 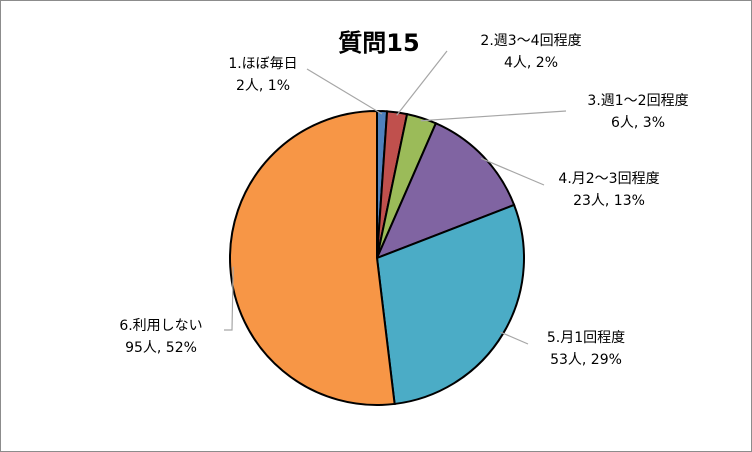 I want to click on slice-value-4: 23人, 13%, so click(x=609, y=201).